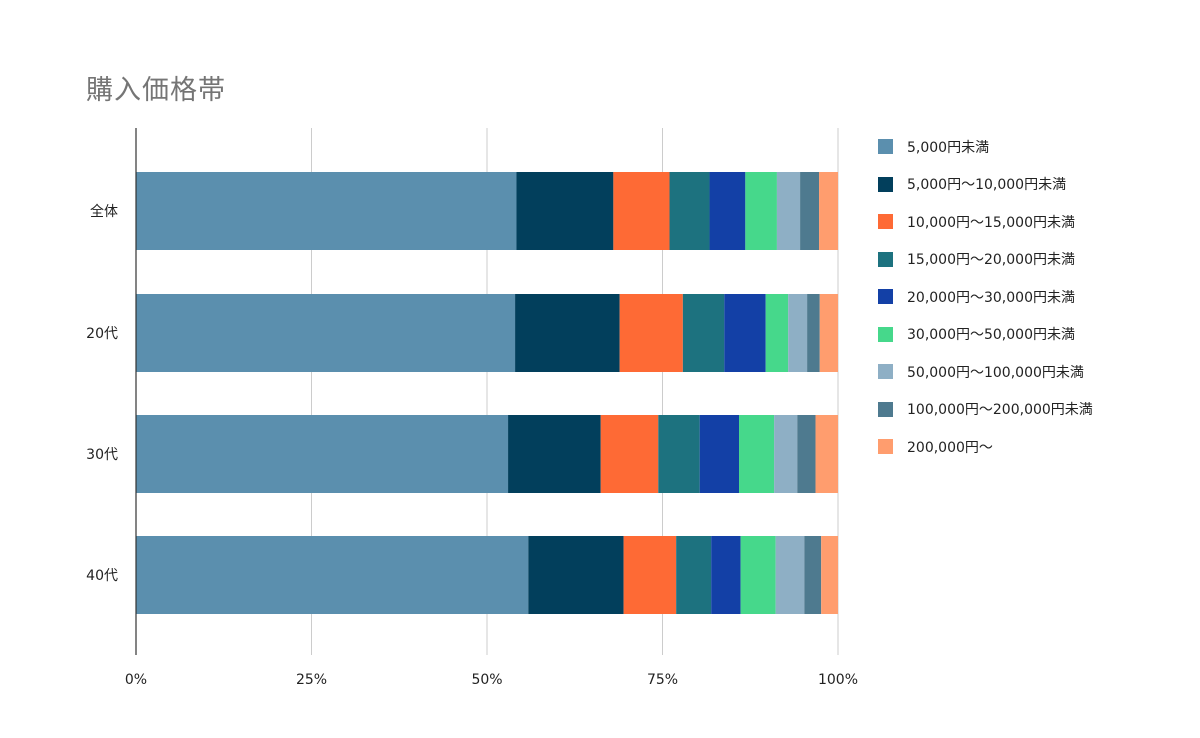  What do you see at coordinates (156, 90) in the screenshot?
I see `chart-title: 購入価格帯` at bounding box center [156, 90].